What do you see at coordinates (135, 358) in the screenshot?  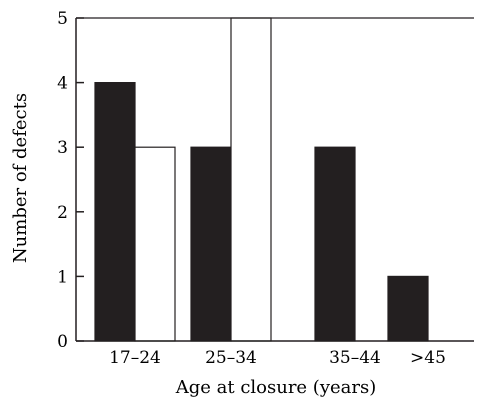 I see `x-tick-label-0: 17–24` at bounding box center [135, 358].